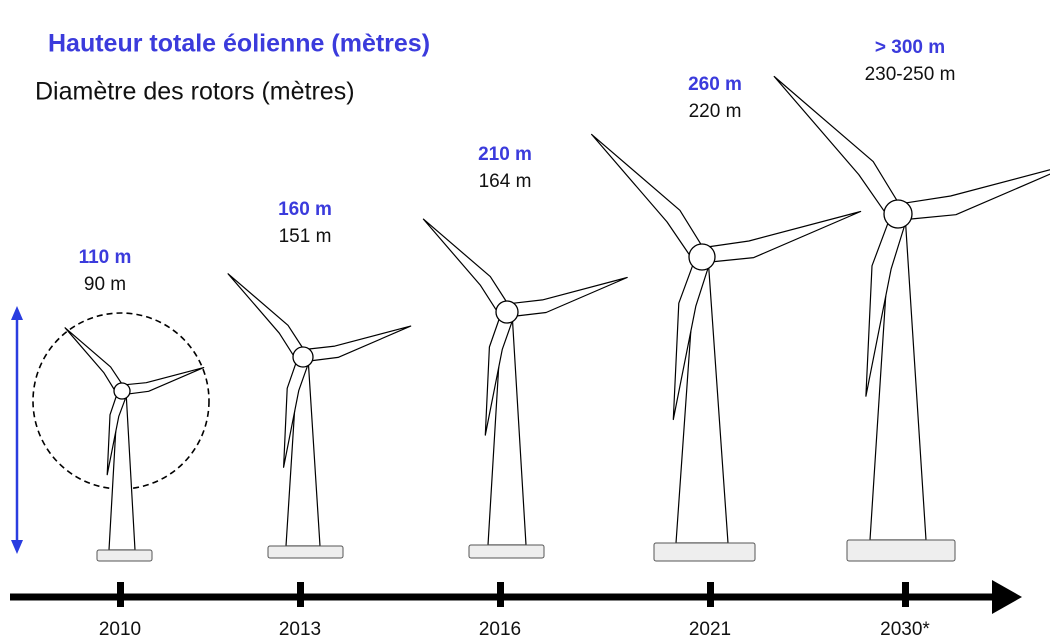 This screenshot has width=1050, height=642. Describe the element at coordinates (505, 154) in the screenshot. I see `height-label: 210 m` at that location.